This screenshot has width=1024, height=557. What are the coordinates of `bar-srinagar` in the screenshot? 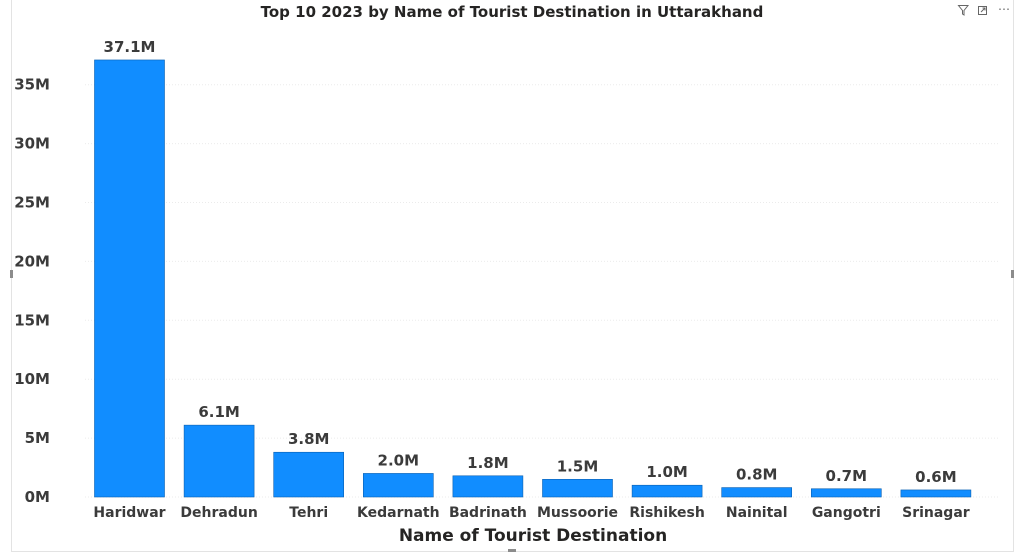 It's located at (936, 493).